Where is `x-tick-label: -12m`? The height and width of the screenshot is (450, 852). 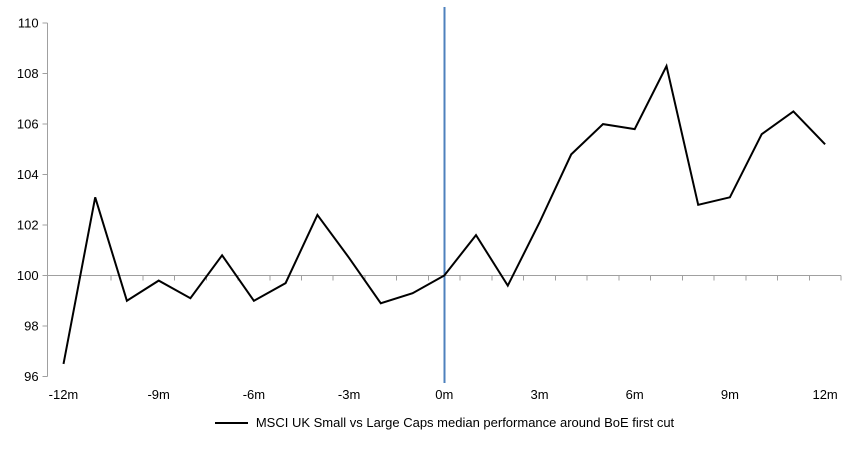
x-tick-label: -12m is located at coordinates (64, 394).